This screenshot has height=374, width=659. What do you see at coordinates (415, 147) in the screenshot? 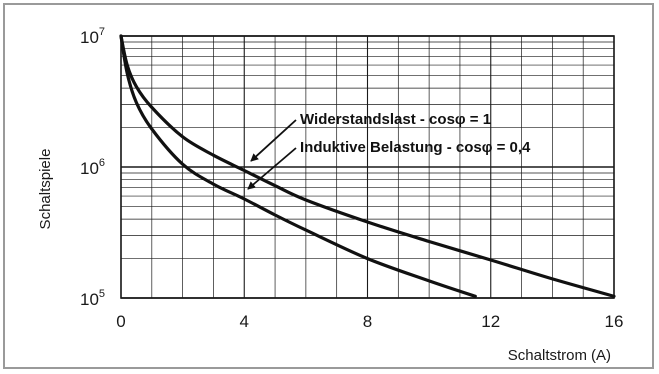
I see `annotation-inductive-load-label: Induktive Belastung - cosφ = 0,4` at bounding box center [415, 147].